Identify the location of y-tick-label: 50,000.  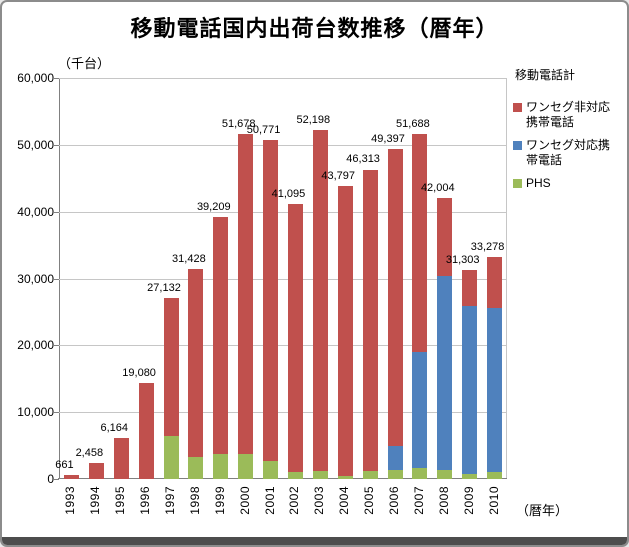
(35, 144).